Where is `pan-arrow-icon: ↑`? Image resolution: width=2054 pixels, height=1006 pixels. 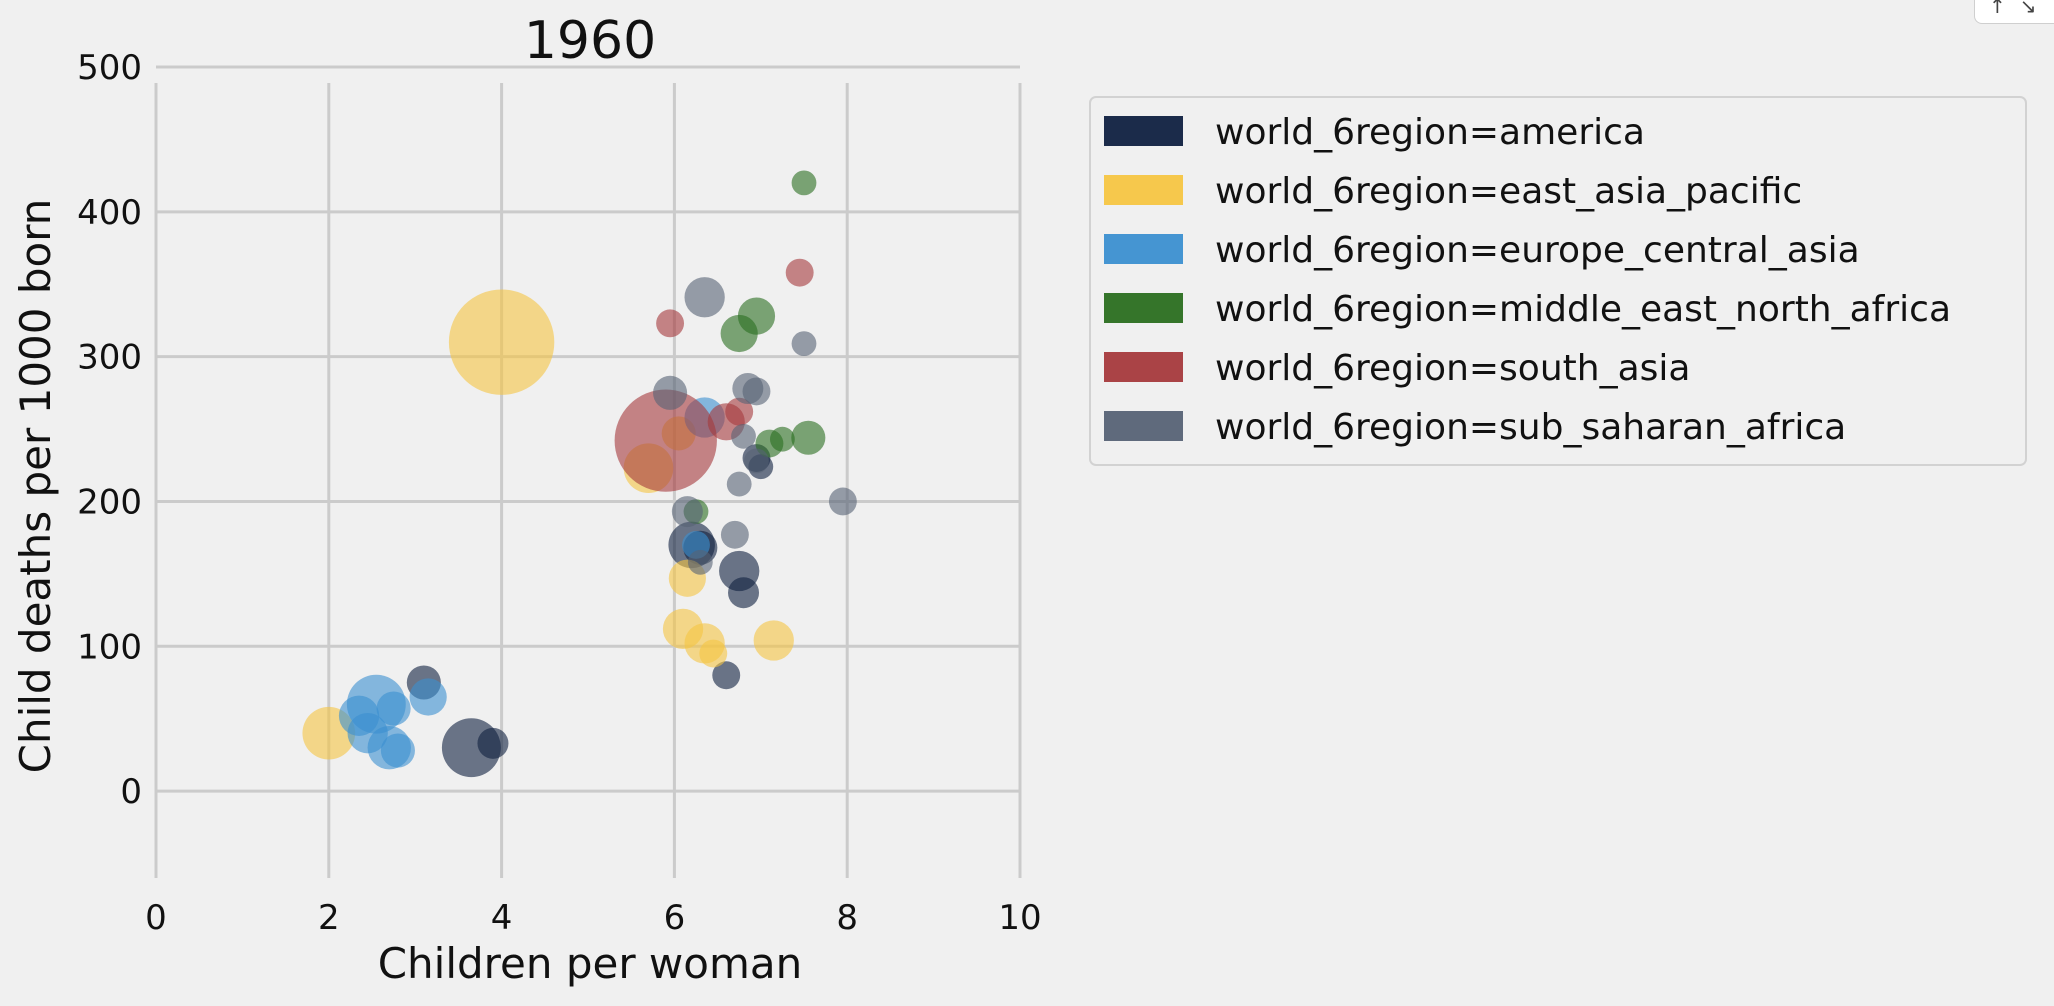 pan-arrow-icon: ↑ is located at coordinates (1997, 9).